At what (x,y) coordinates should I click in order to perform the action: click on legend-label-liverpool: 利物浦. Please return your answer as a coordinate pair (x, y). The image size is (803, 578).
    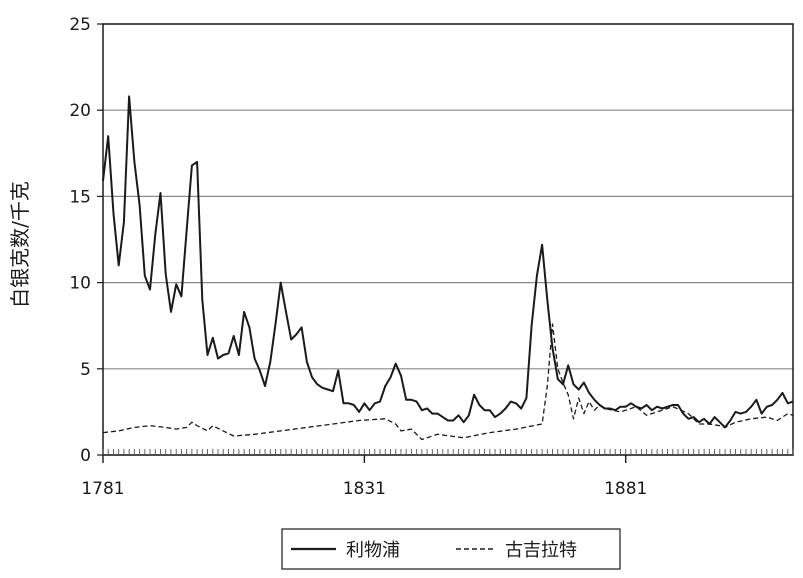
    Looking at the image, I should click on (373, 550).